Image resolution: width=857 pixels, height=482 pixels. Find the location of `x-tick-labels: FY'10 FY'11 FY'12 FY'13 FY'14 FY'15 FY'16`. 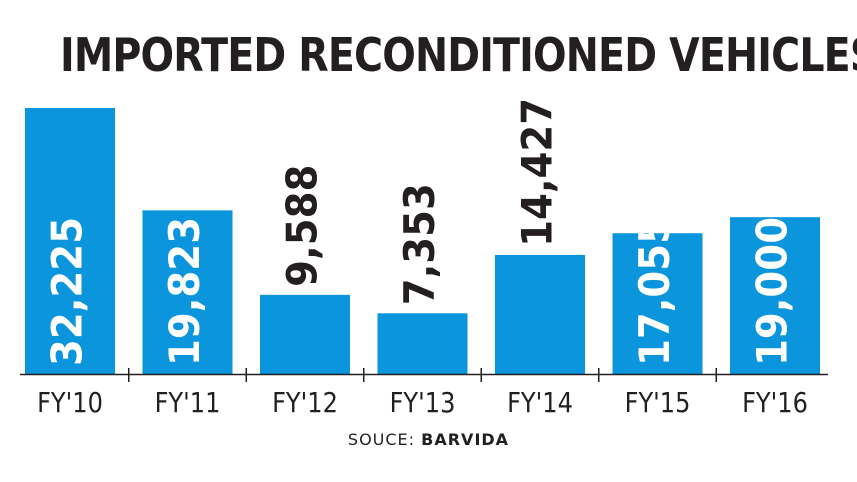

x-tick-labels: FY'10 FY'11 FY'12 FY'13 FY'14 FY'15 FY'16 is located at coordinates (422, 403).